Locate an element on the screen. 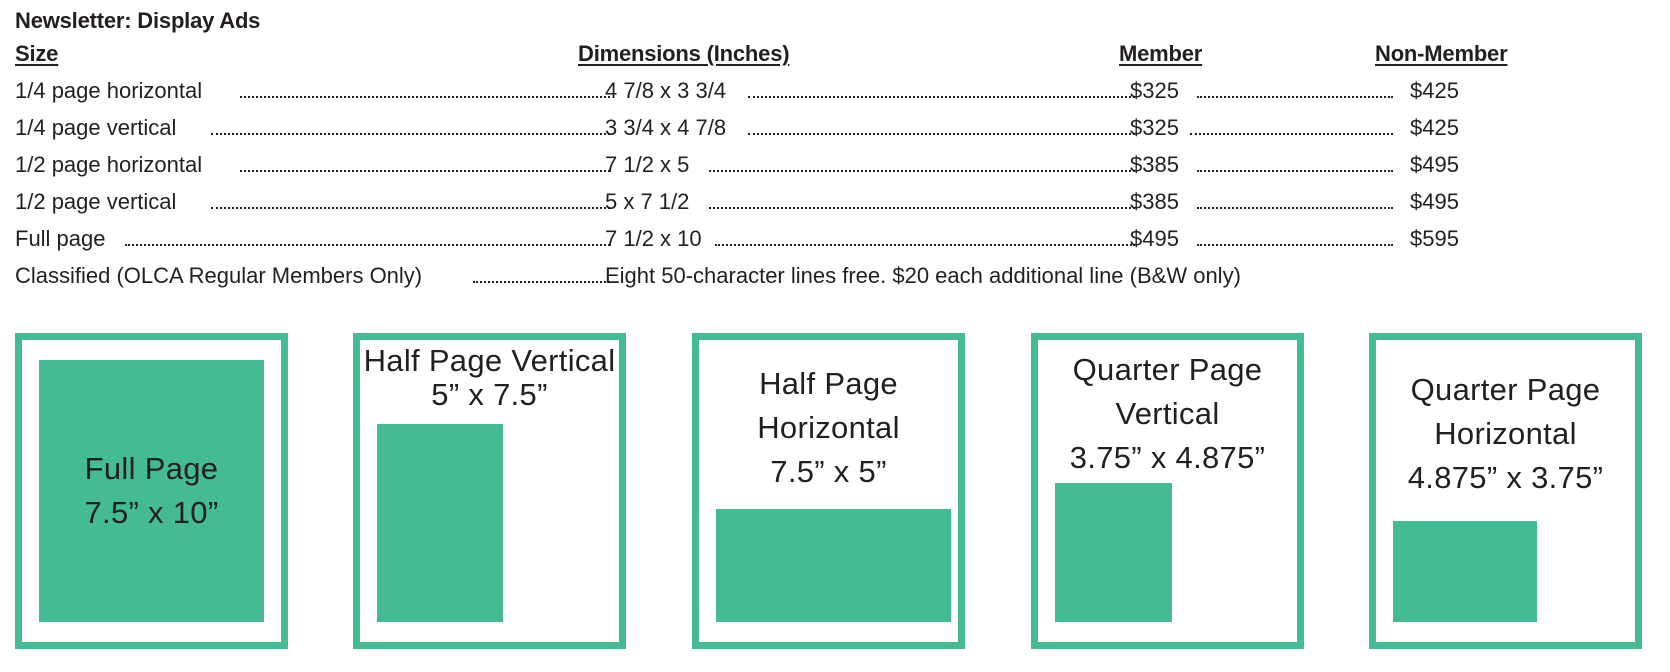 The height and width of the screenshot is (672, 1670). page-title: Newsletter: Display Ads is located at coordinates (138, 20).